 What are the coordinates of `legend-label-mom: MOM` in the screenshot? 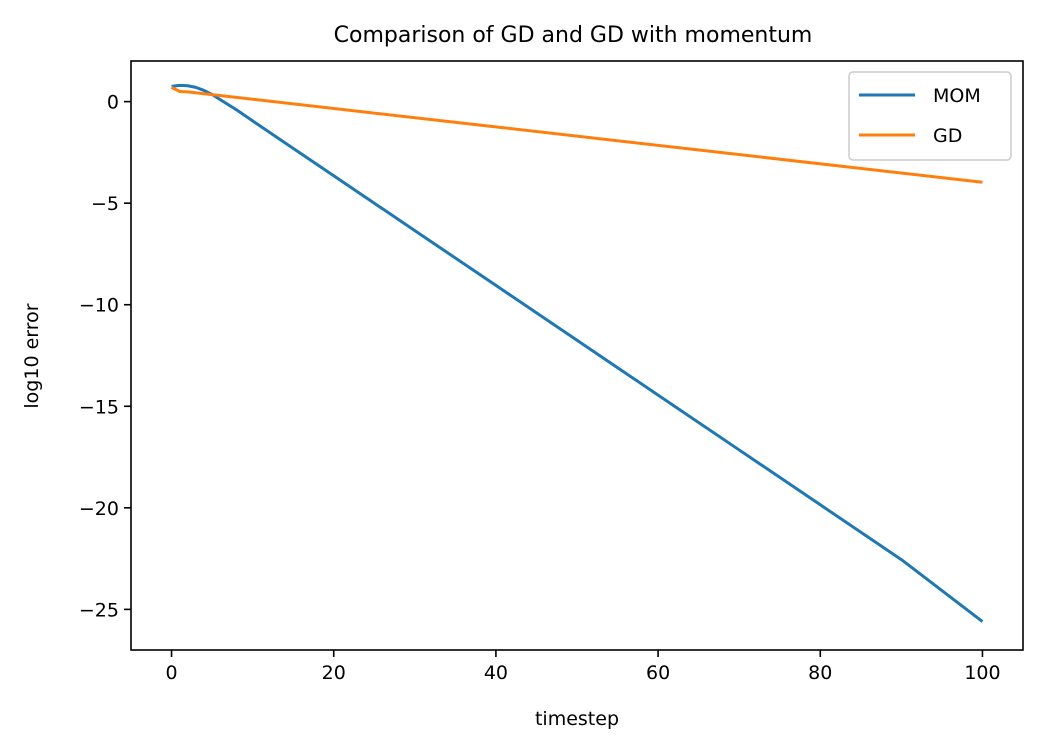 It's located at (957, 96).